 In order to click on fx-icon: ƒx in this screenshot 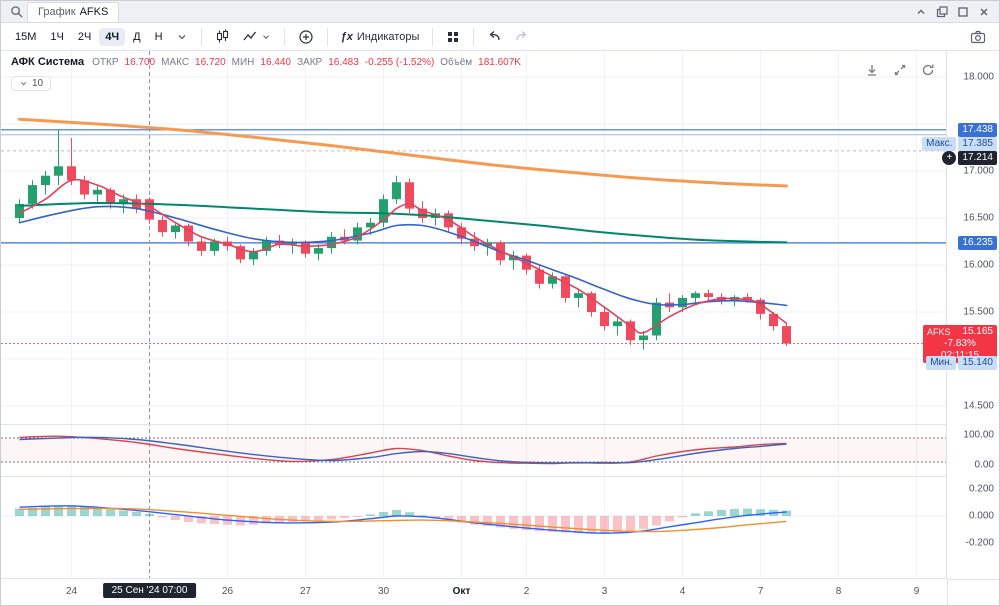, I will do `click(346, 36)`.